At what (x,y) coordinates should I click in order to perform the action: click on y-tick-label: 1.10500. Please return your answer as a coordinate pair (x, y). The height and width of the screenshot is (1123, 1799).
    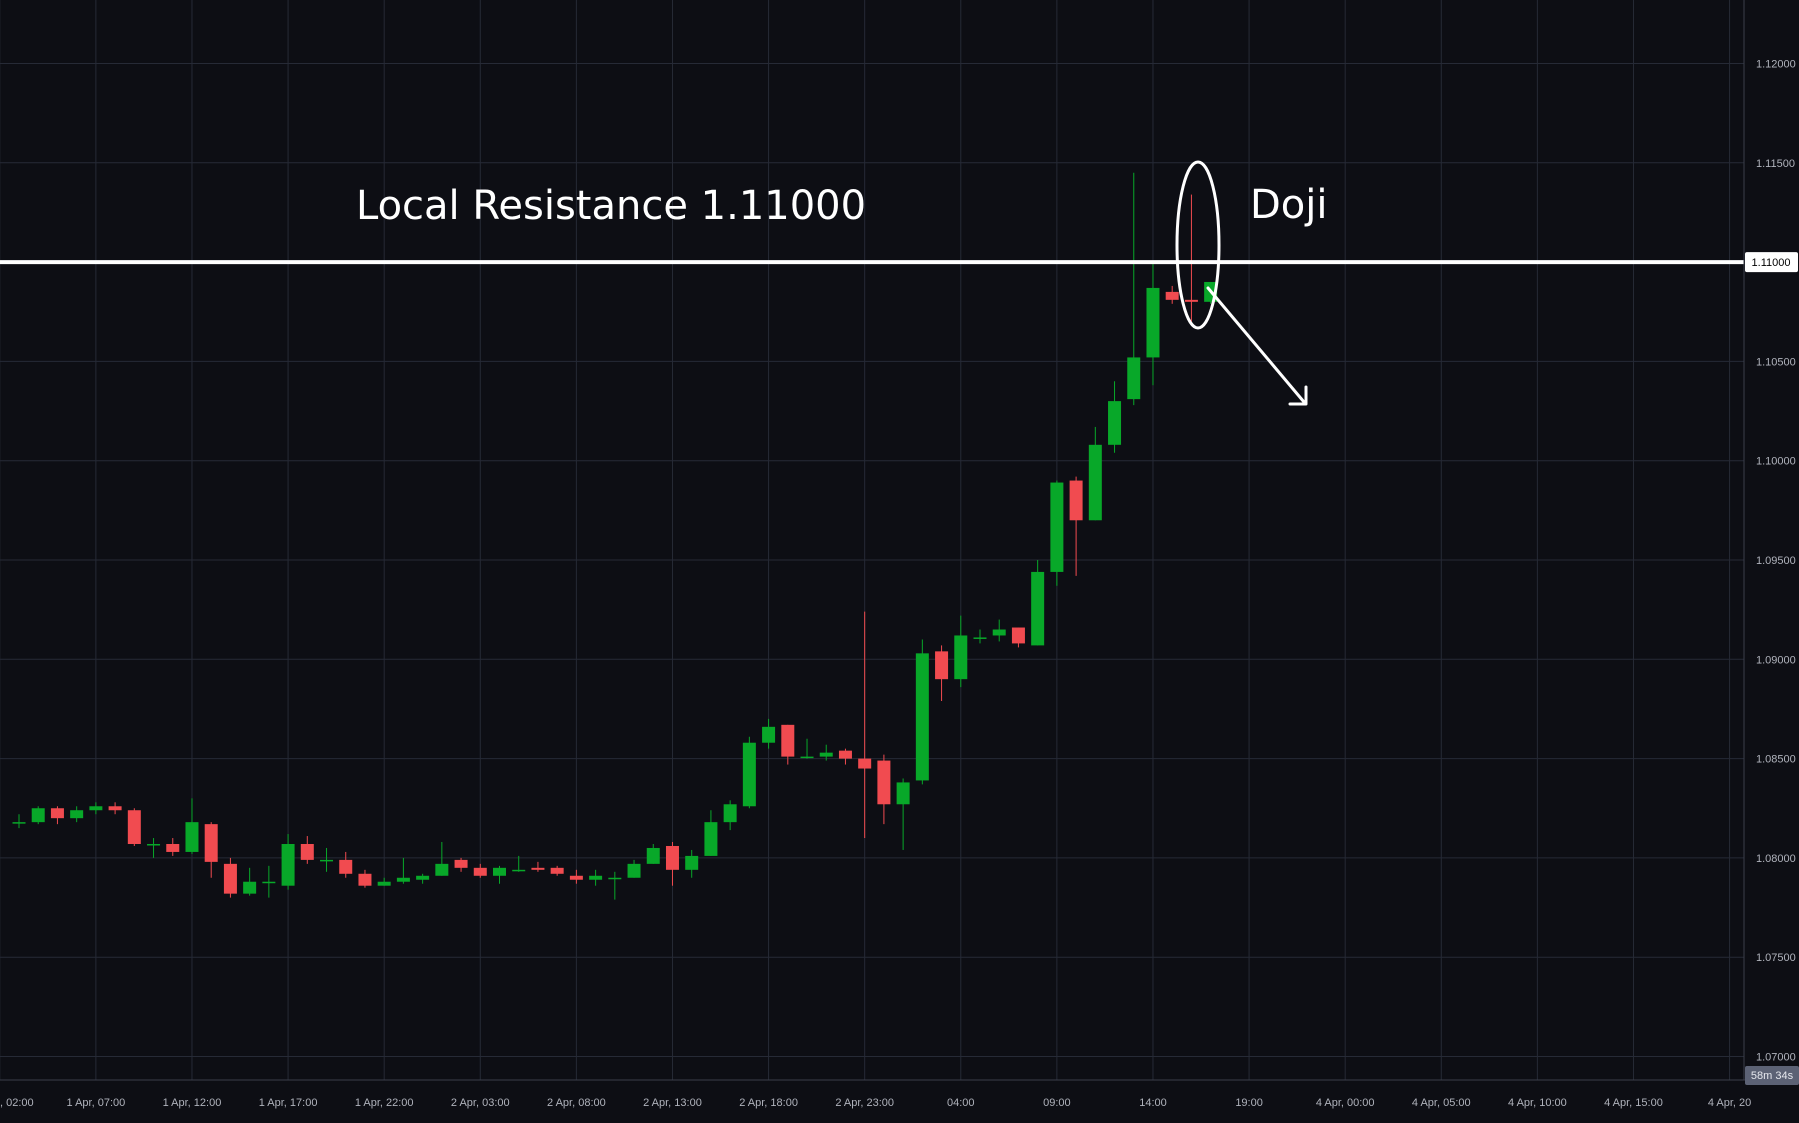
    Looking at the image, I should click on (1776, 362).